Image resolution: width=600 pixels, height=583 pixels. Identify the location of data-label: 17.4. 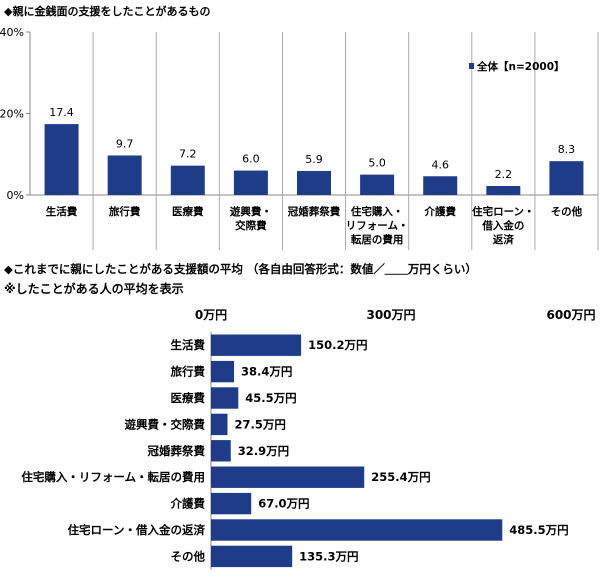
(61, 112).